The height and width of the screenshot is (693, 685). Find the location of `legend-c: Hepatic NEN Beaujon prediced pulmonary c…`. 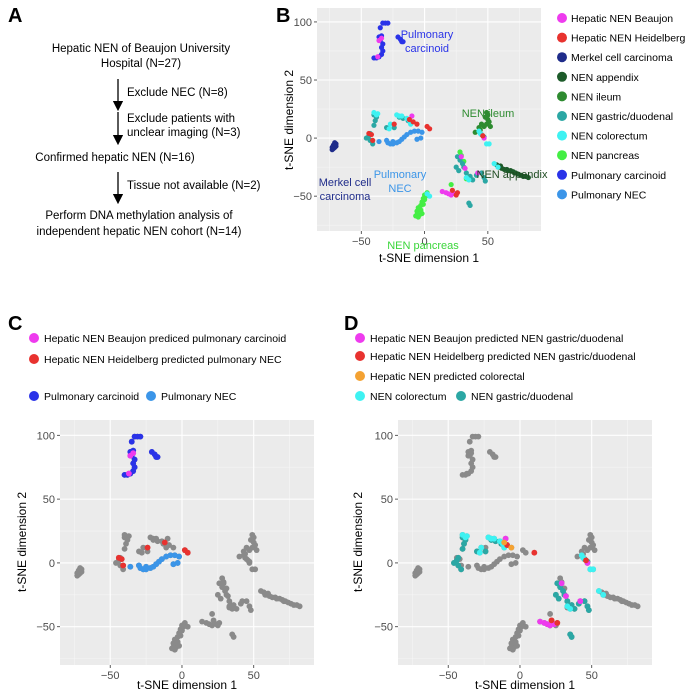

legend-c: Hepatic NEN Beaujon prediced pulmonary c… is located at coordinates (157, 368).